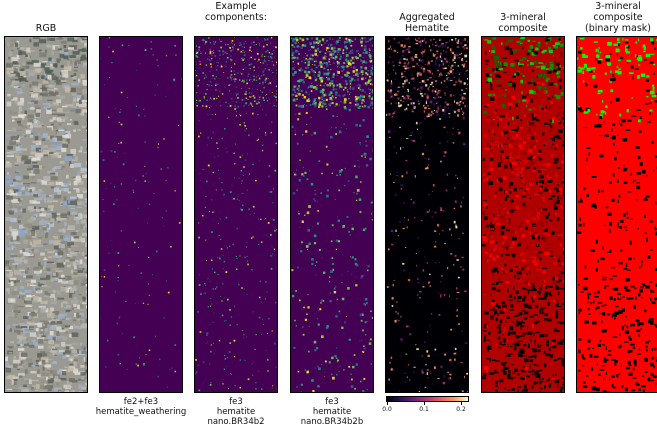  What do you see at coordinates (427, 23) in the screenshot?
I see `panel-title-aggregated-hematite: Aggregated Hematite` at bounding box center [427, 23].